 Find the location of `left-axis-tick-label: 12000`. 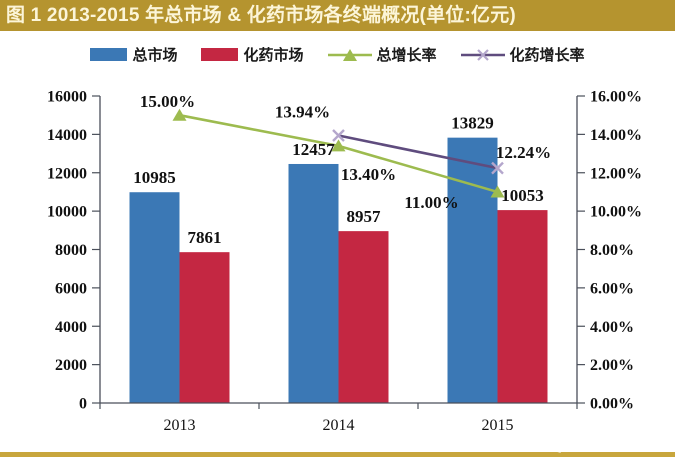

left-axis-tick-label: 12000 is located at coordinates (67, 173).